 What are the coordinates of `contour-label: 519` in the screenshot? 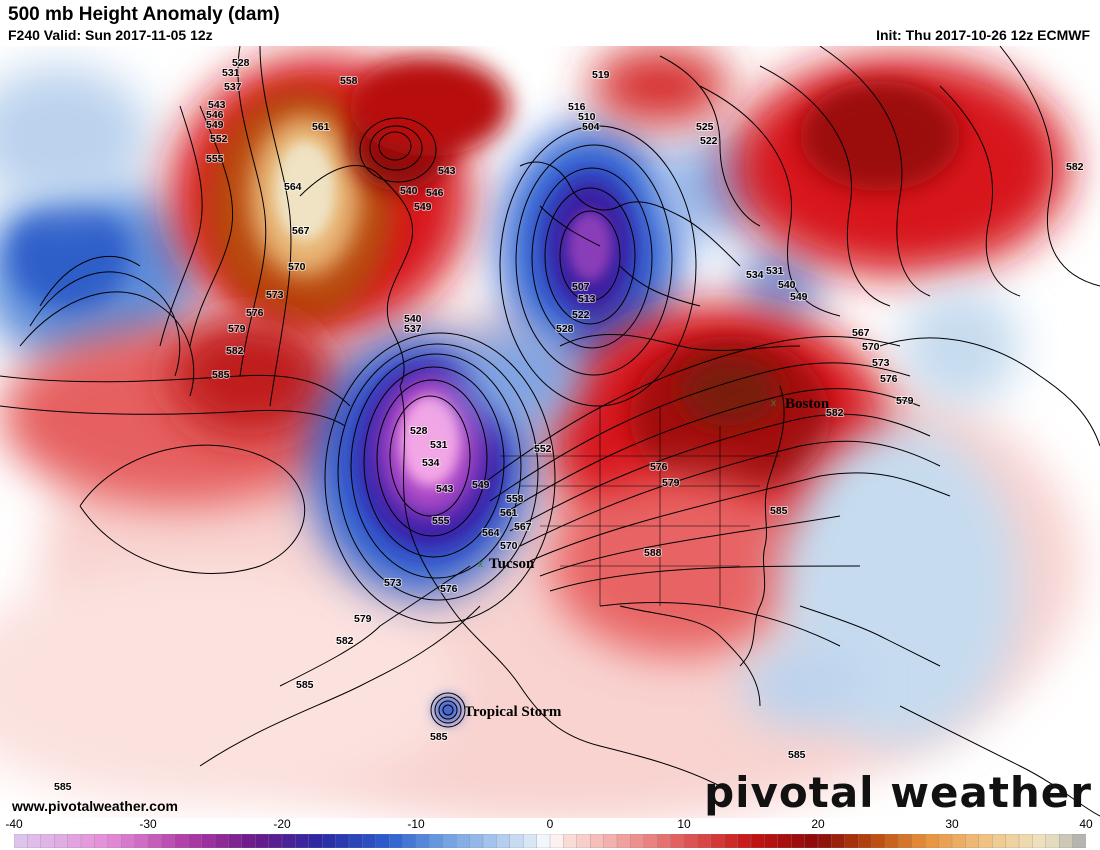 It's located at (601, 75).